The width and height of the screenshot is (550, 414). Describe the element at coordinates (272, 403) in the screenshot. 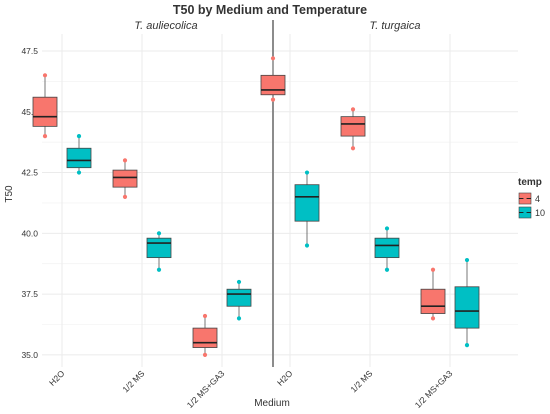

I see `x-axis-label: Medium` at that location.